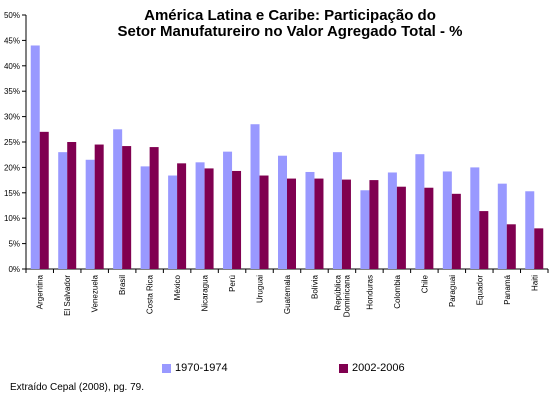 The image size is (550, 401). I want to click on x-tick-label: Panamá, so click(507, 289).